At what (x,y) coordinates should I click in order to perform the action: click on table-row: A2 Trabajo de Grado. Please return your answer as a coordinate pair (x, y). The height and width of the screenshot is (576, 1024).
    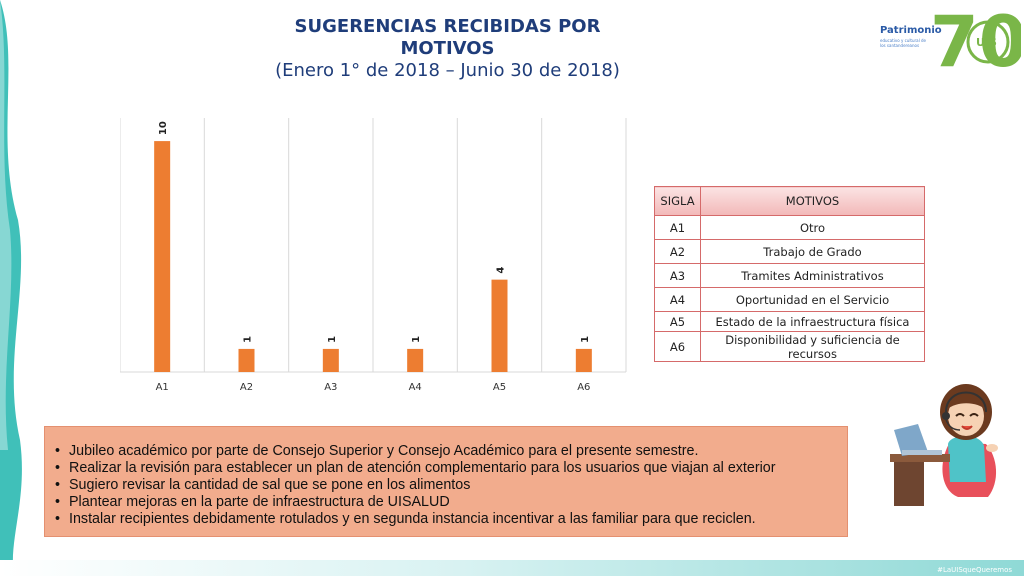
    Looking at the image, I should click on (789, 251).